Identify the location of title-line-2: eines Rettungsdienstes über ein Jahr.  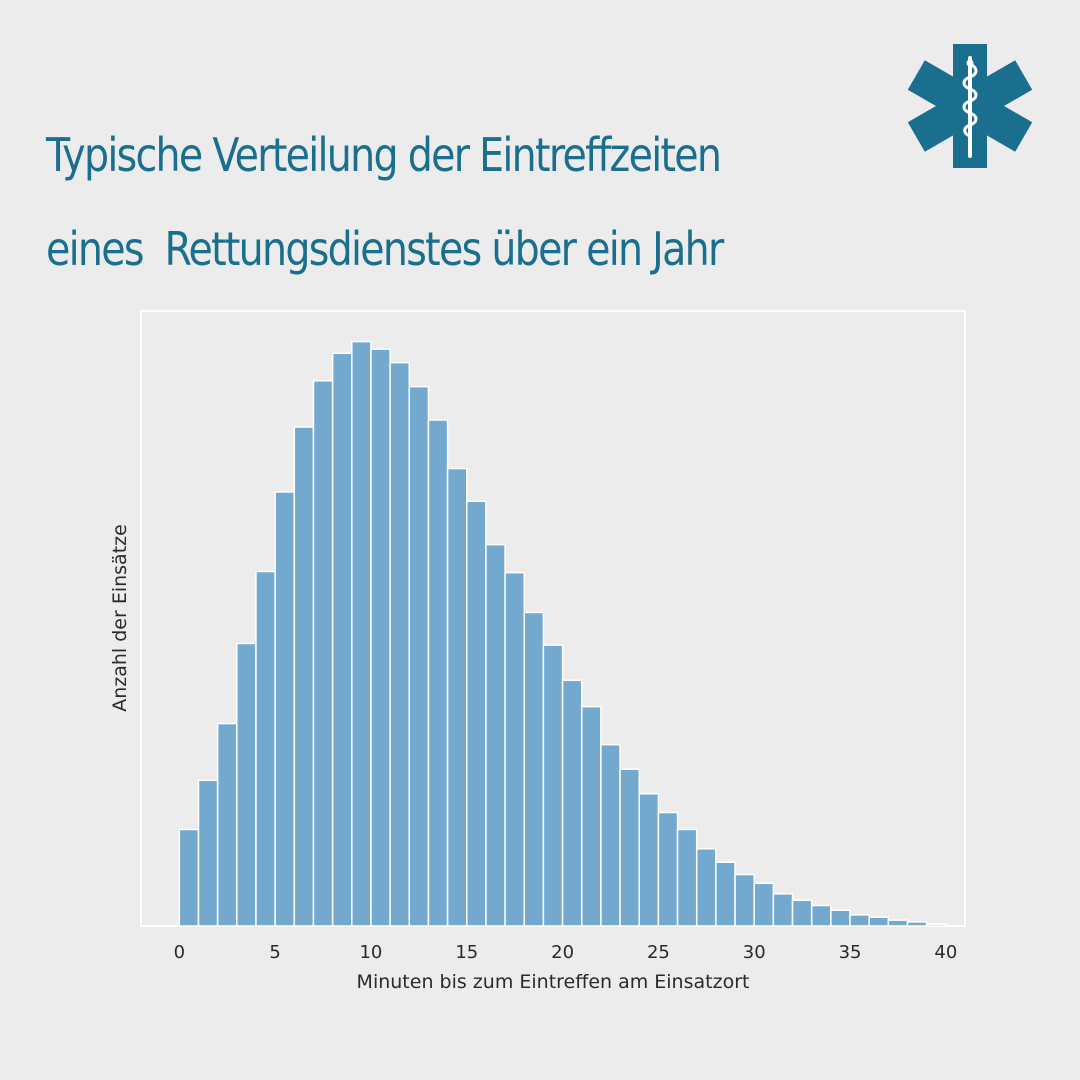
(385, 249).